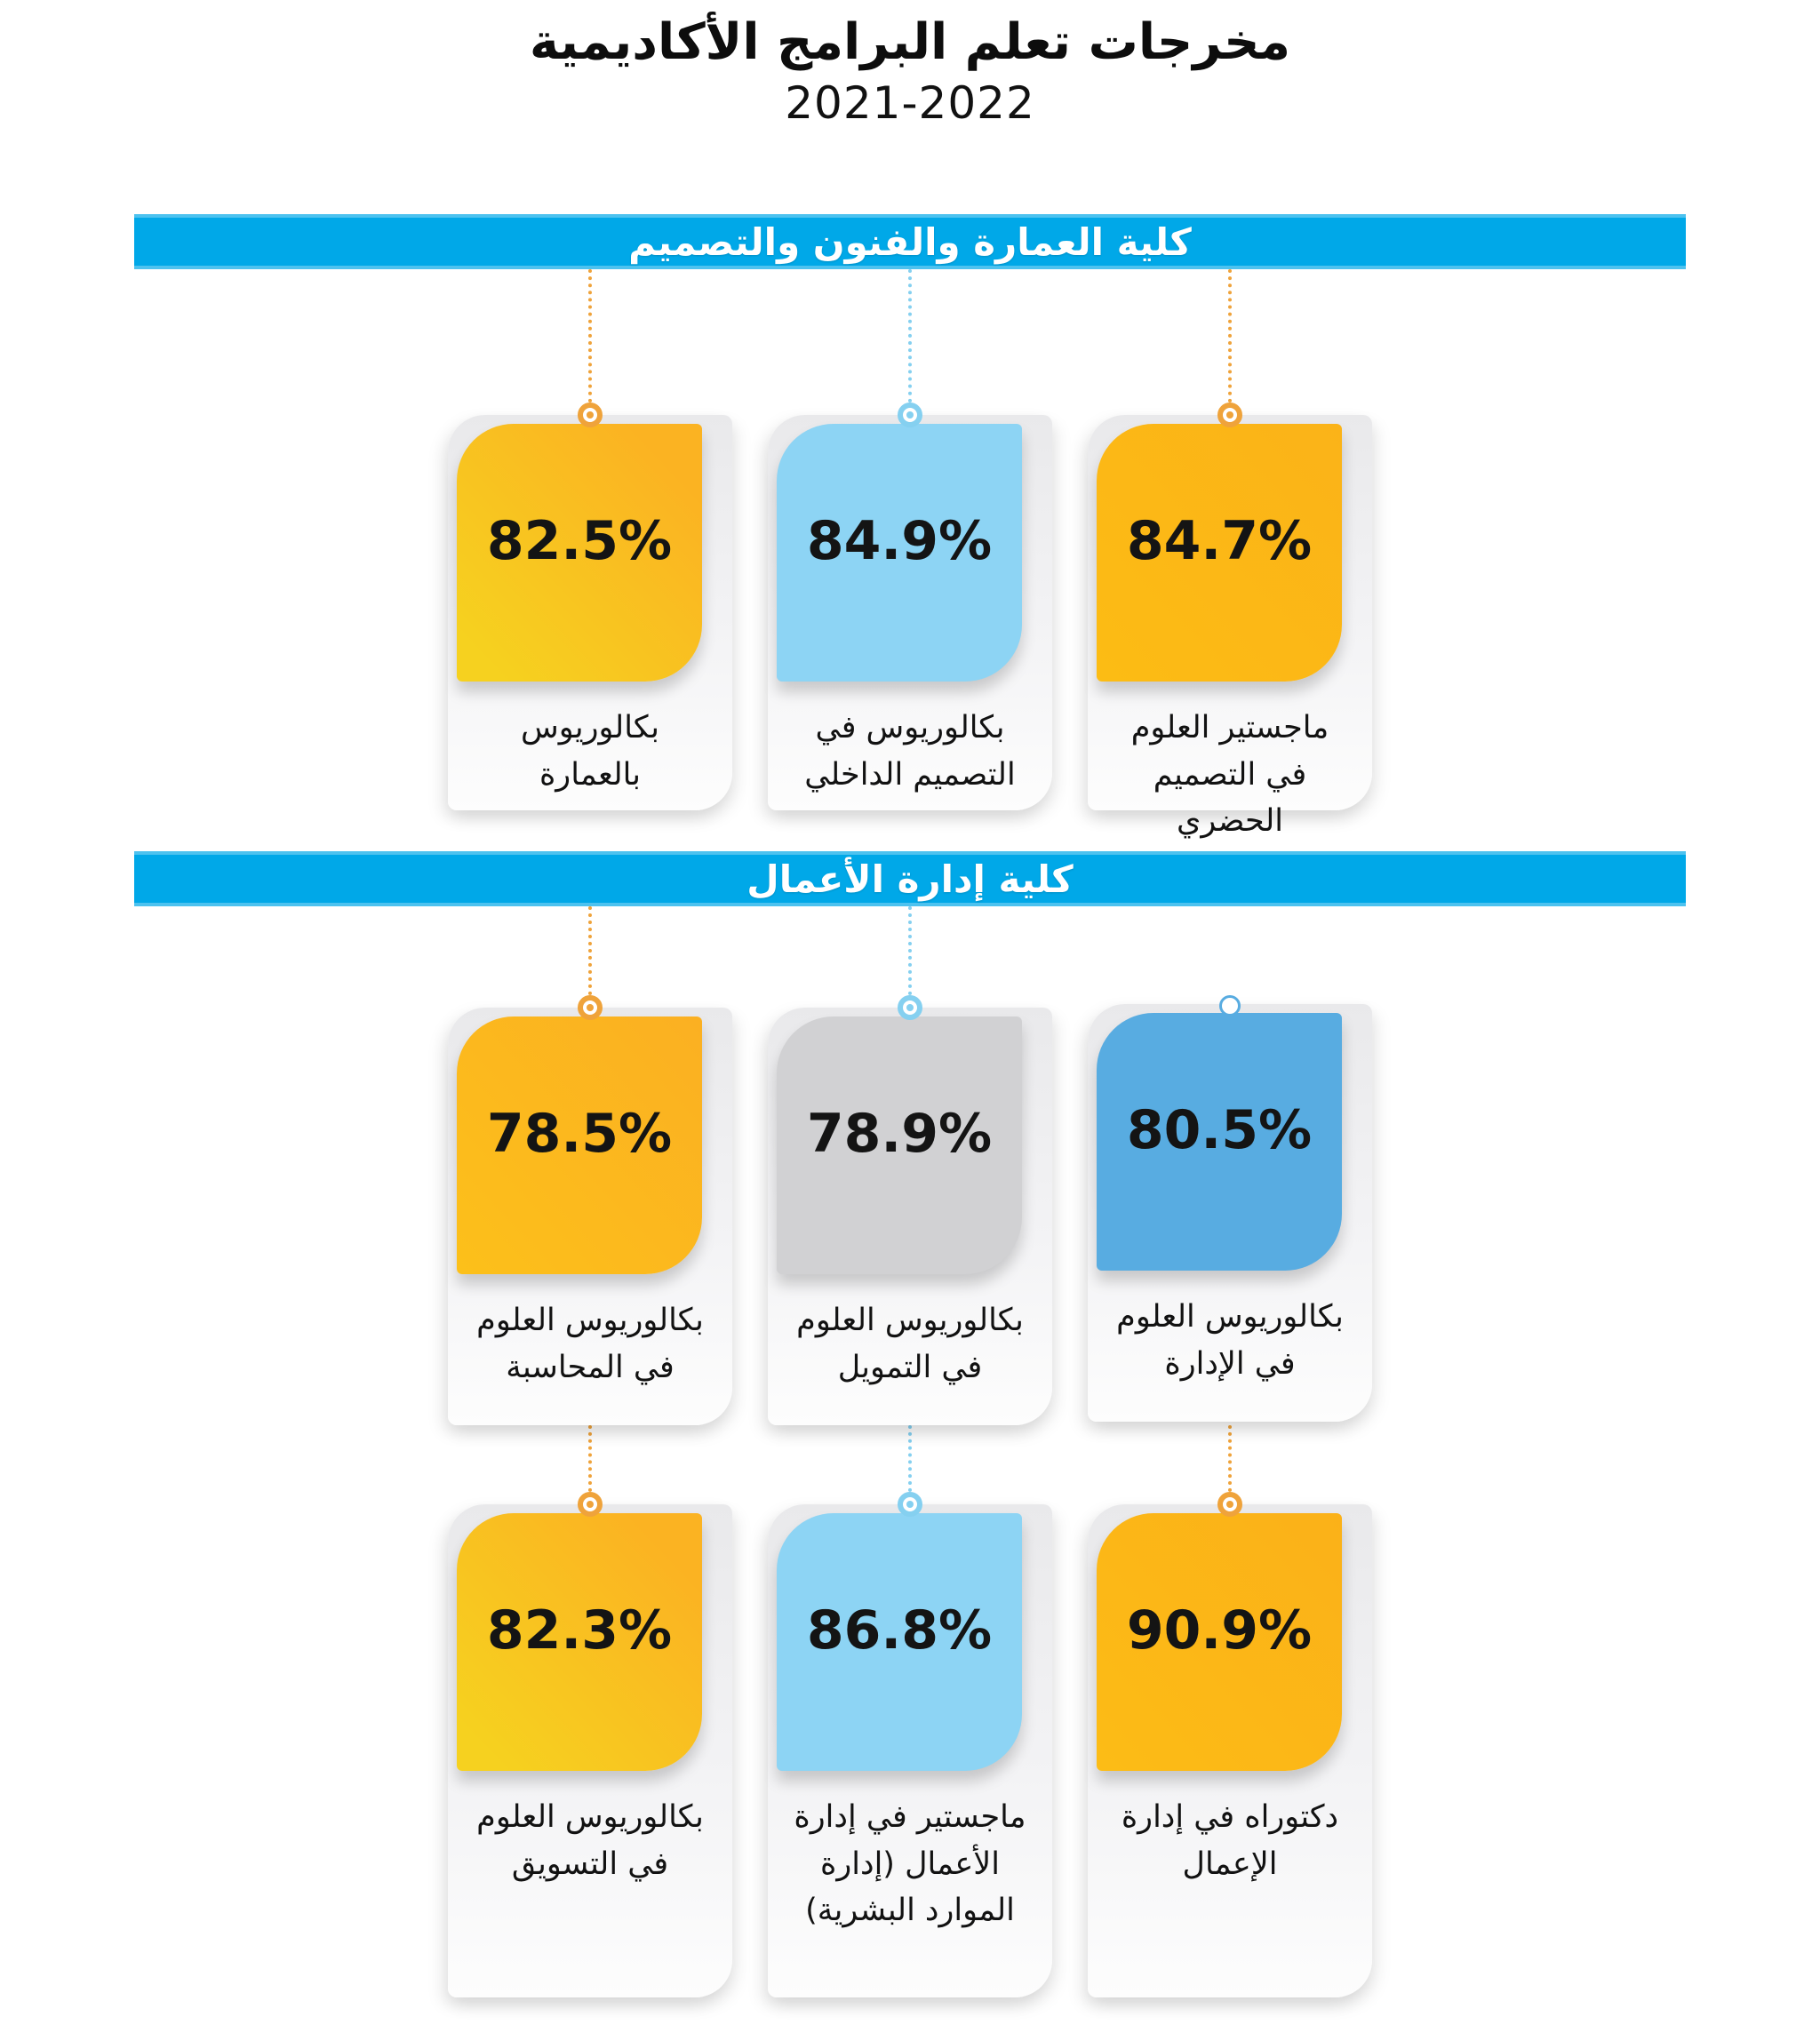 The image size is (1820, 2025). I want to click on stat-card: 78.5% بكالوريوس العلوم في المحاسبة, so click(590, 1166).